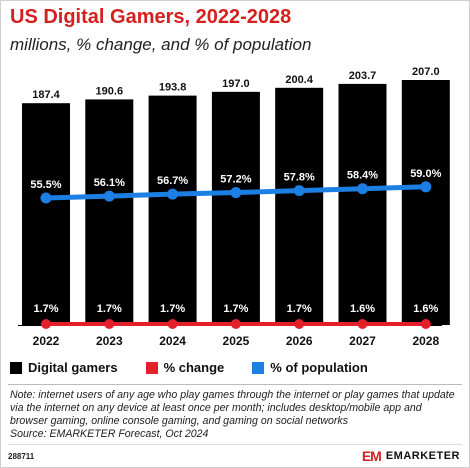 Image resolution: width=470 pixels, height=468 pixels. I want to click on change-point-2022, so click(46, 324).